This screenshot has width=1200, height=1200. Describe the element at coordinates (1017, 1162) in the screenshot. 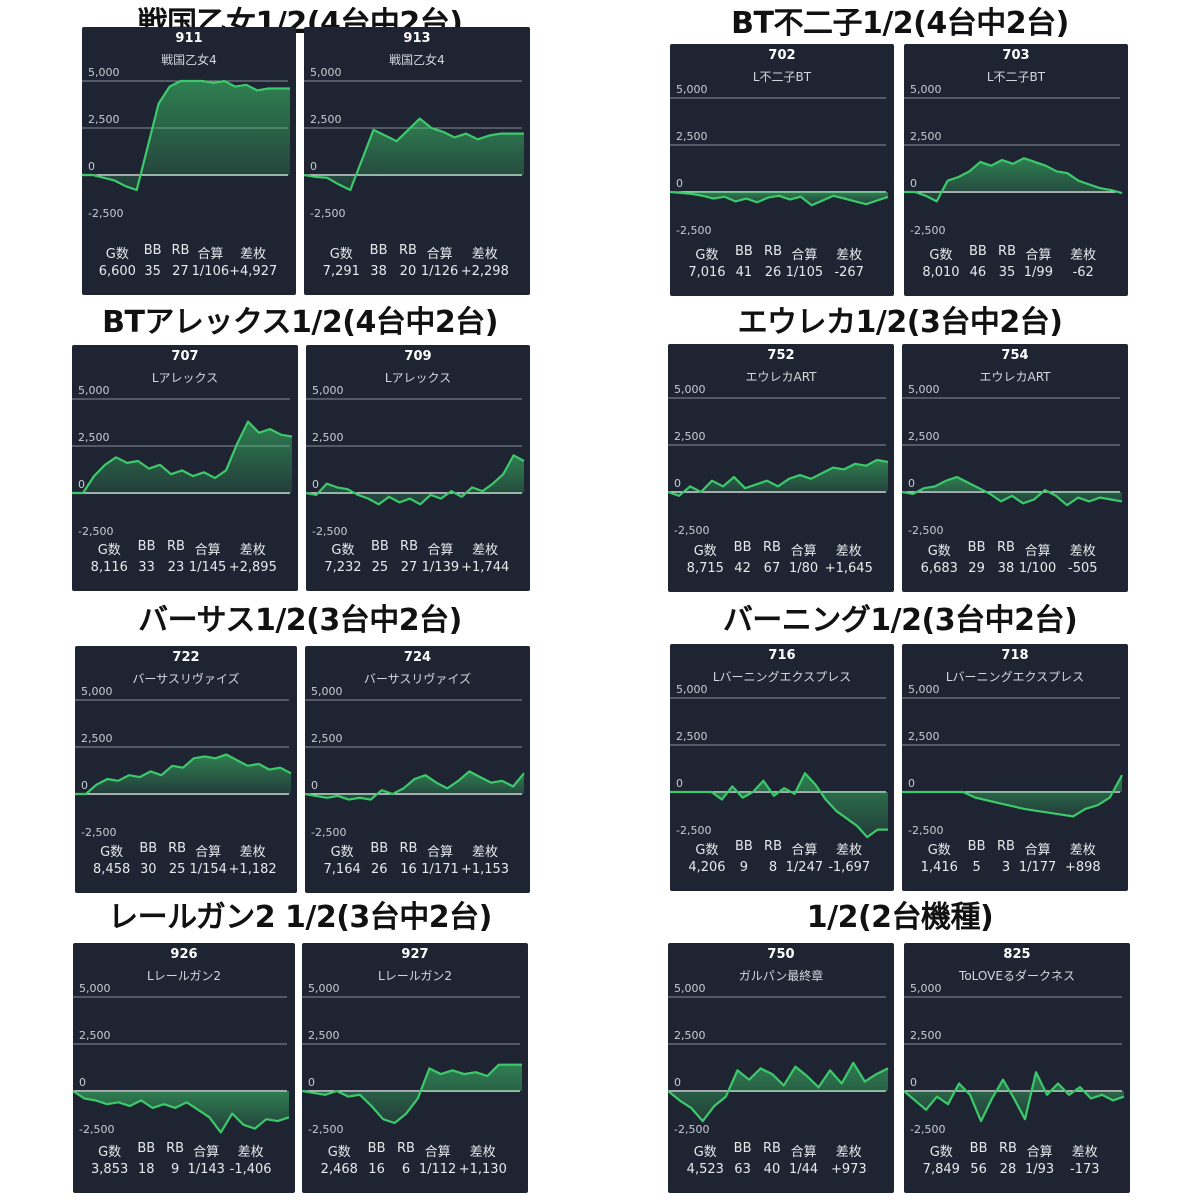

I see `stats-table: G数 BB RB 合算 差枚 7,849 56 28 1/93 -173` at that location.